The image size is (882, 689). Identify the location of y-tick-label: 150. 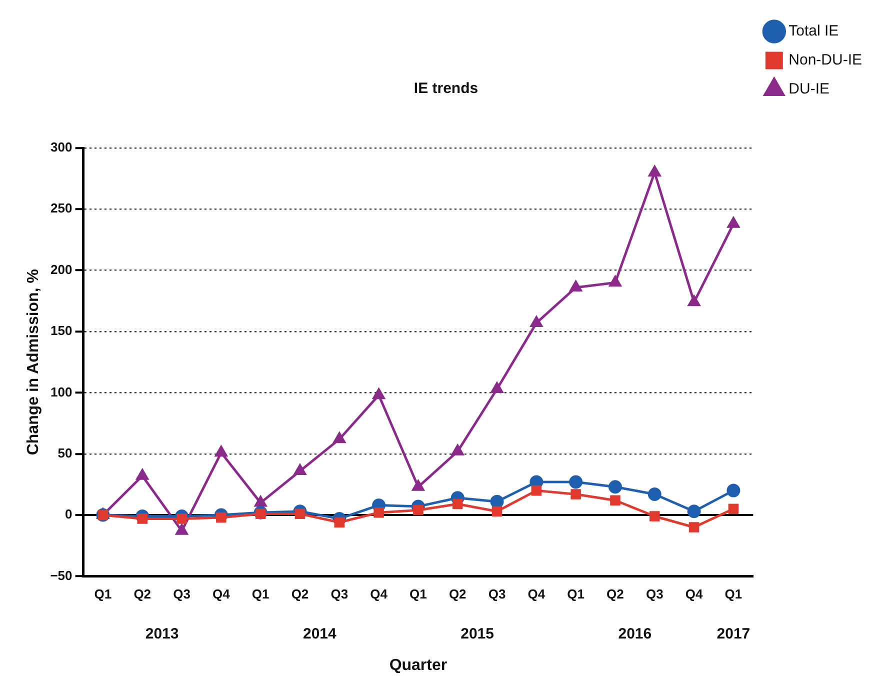
(61, 330).